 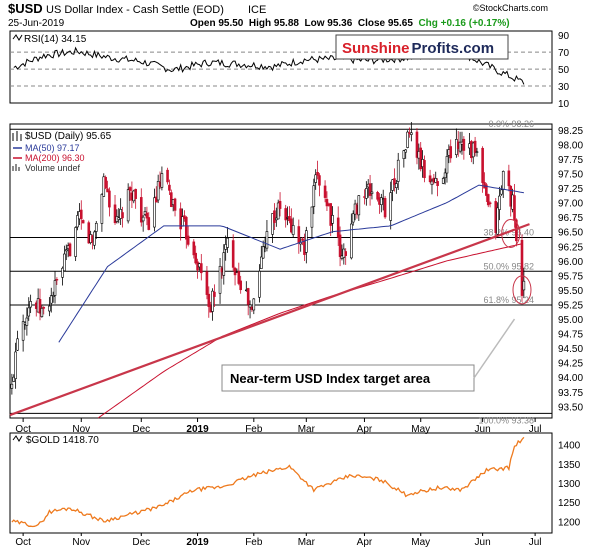 What do you see at coordinates (569, 522) in the screenshot?
I see `gold-y-tick-label: 1200` at bounding box center [569, 522].